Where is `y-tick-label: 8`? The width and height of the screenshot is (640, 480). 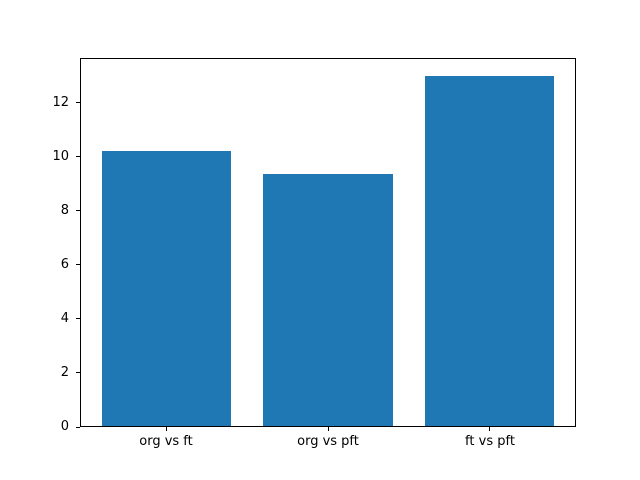
y-tick-label: 8 is located at coordinates (64, 210).